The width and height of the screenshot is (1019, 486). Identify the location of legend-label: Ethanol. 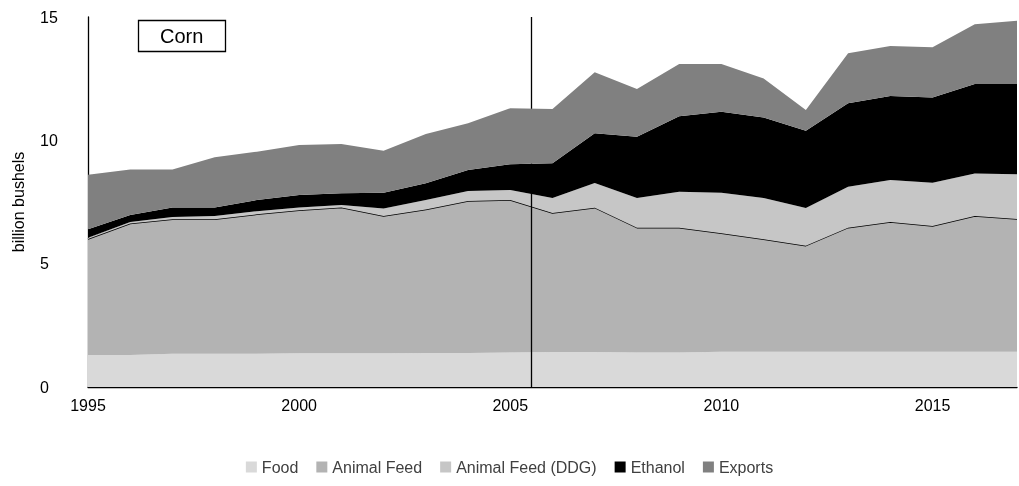
(657, 467).